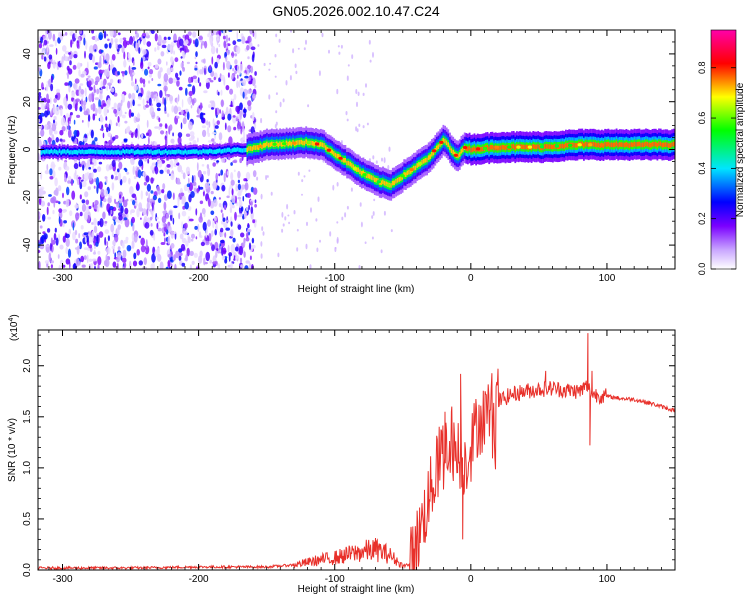 The height and width of the screenshot is (600, 750). Describe the element at coordinates (12, 450) in the screenshot. I see `bottom-y-axis-label: SNR (10 * v/v)` at that location.